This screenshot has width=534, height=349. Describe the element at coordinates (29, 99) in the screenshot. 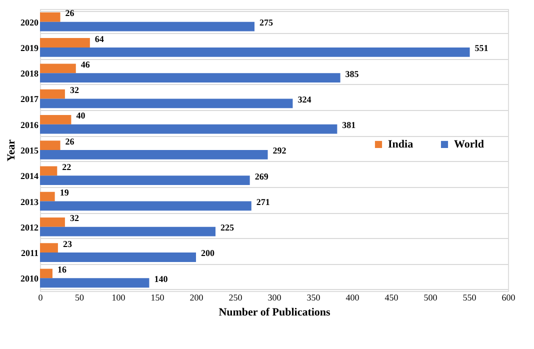

I see `y-tick-label: 2017` at that location.